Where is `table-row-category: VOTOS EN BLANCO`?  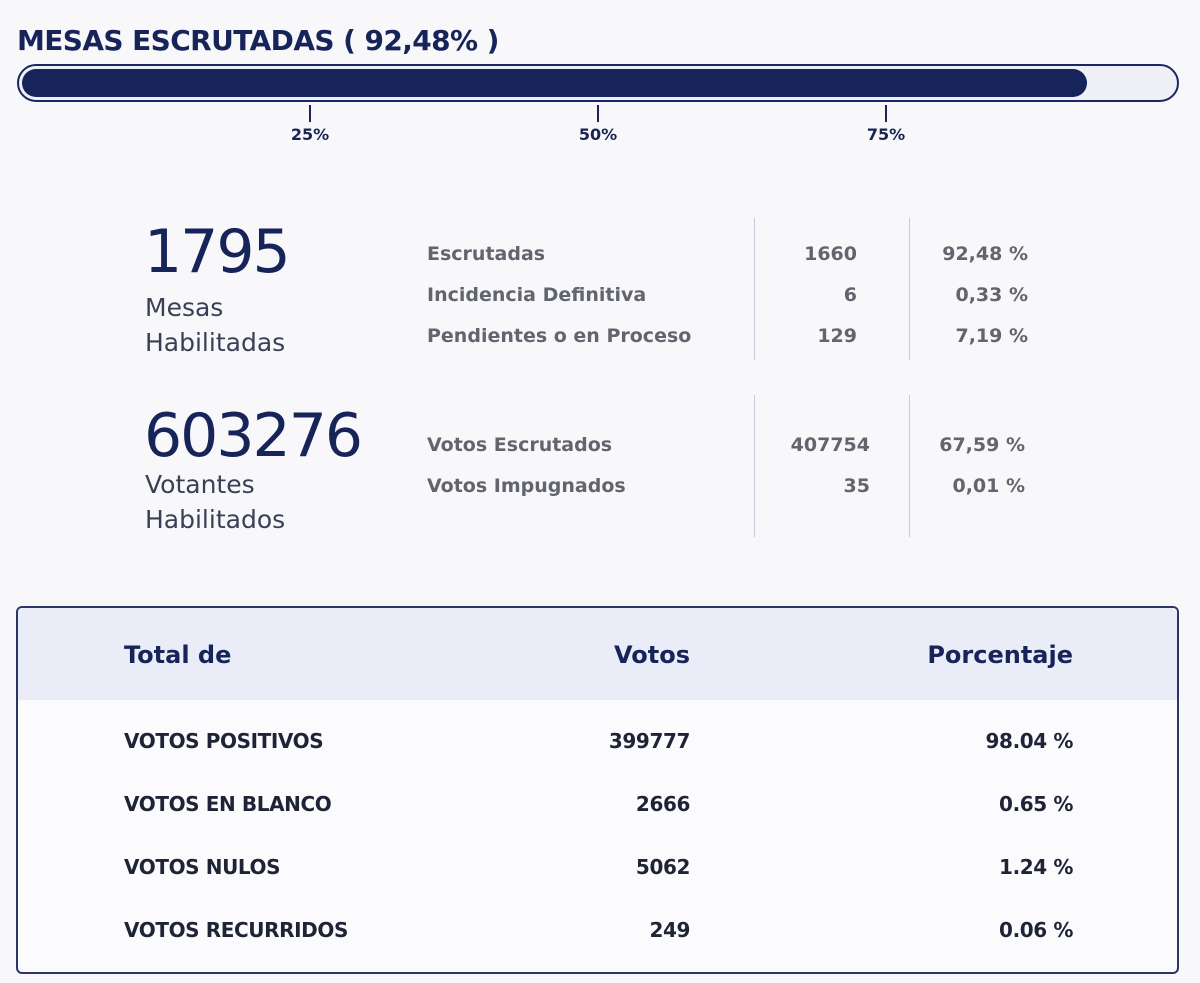 table-row-category: VOTOS EN BLANCO is located at coordinates (228, 804).